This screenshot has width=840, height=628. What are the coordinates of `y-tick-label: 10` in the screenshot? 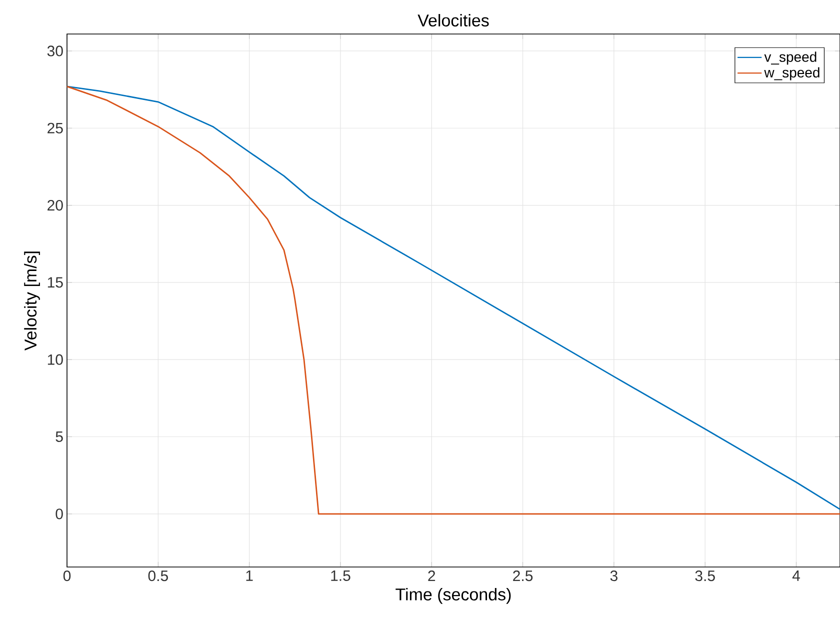 It's located at (55, 359).